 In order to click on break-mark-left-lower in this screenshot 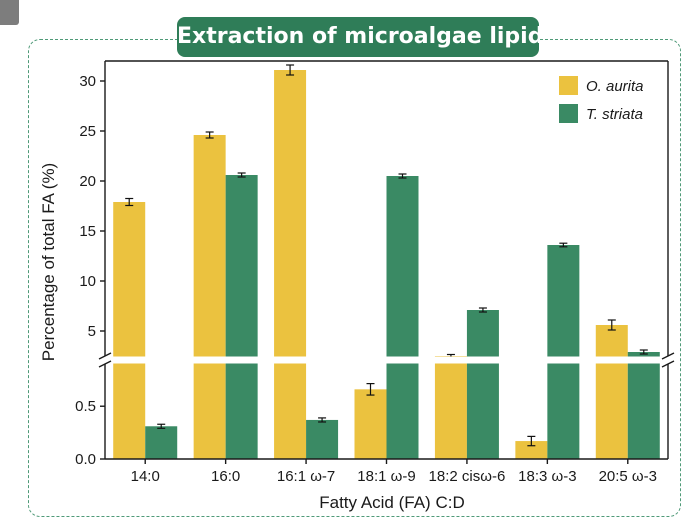, I will do `click(105, 364)`.